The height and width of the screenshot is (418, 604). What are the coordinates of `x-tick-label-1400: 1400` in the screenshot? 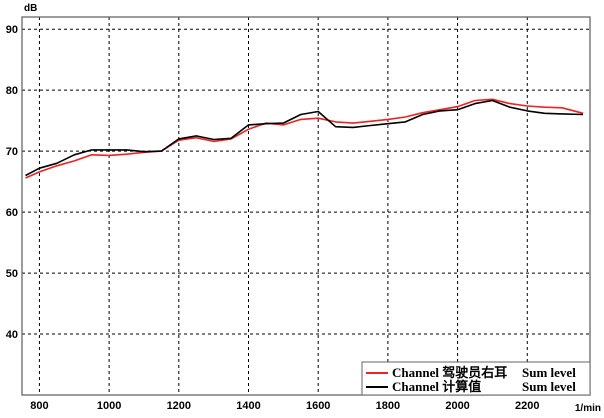 It's located at (248, 406).